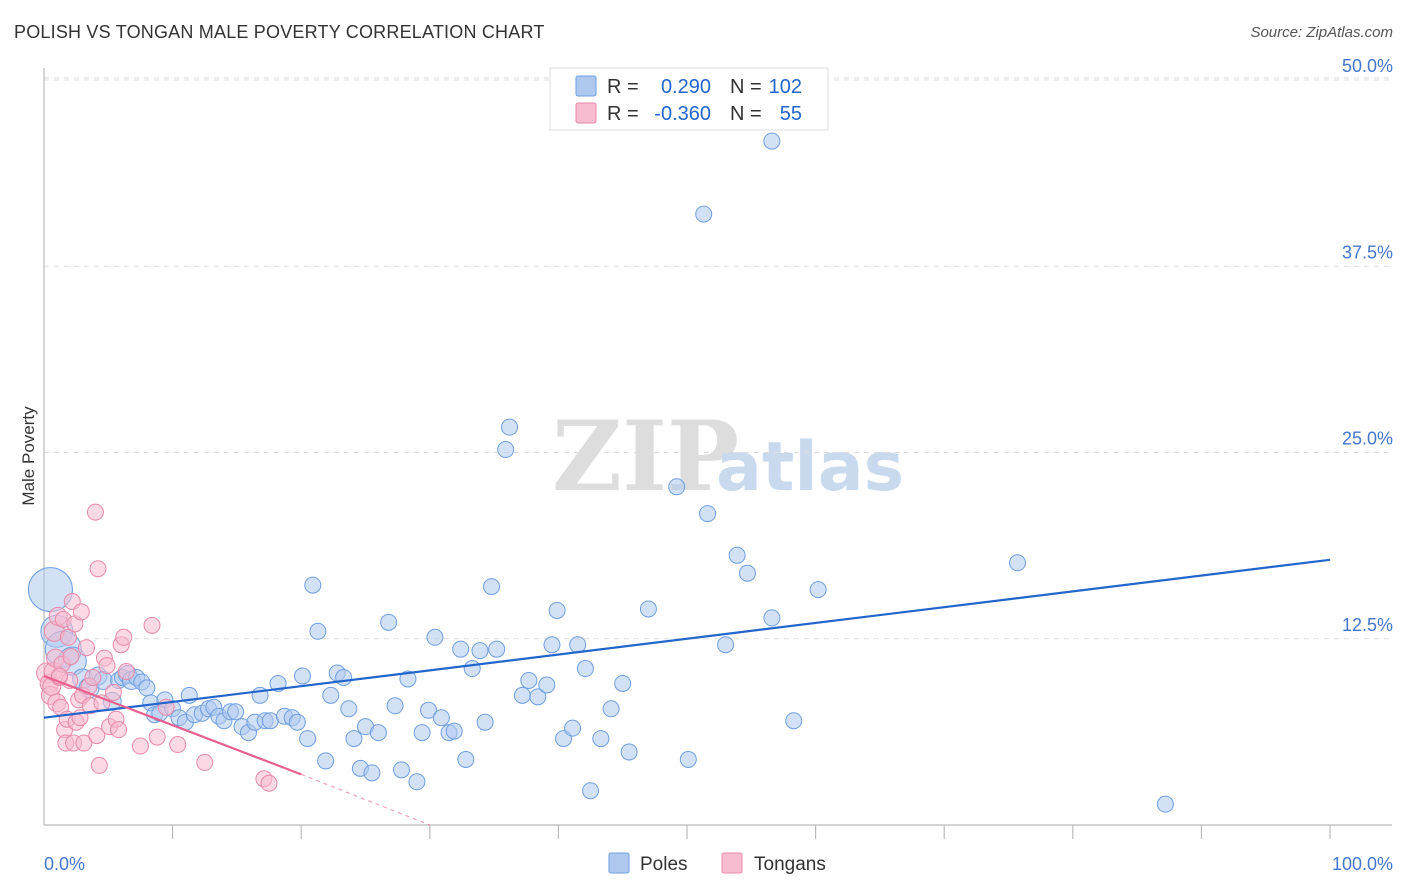  Describe the element at coordinates (664, 864) in the screenshot. I see `bottom-legend-label-poles: Poles` at that location.